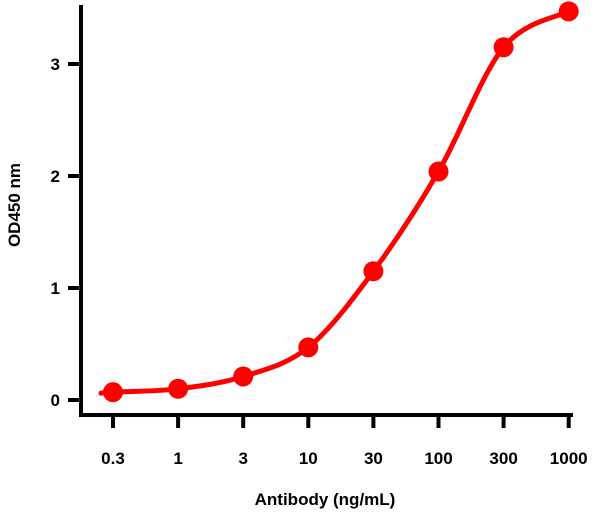 The height and width of the screenshot is (527, 600). Describe the element at coordinates (438, 458) in the screenshot. I see `x-tick-label: 100` at that location.